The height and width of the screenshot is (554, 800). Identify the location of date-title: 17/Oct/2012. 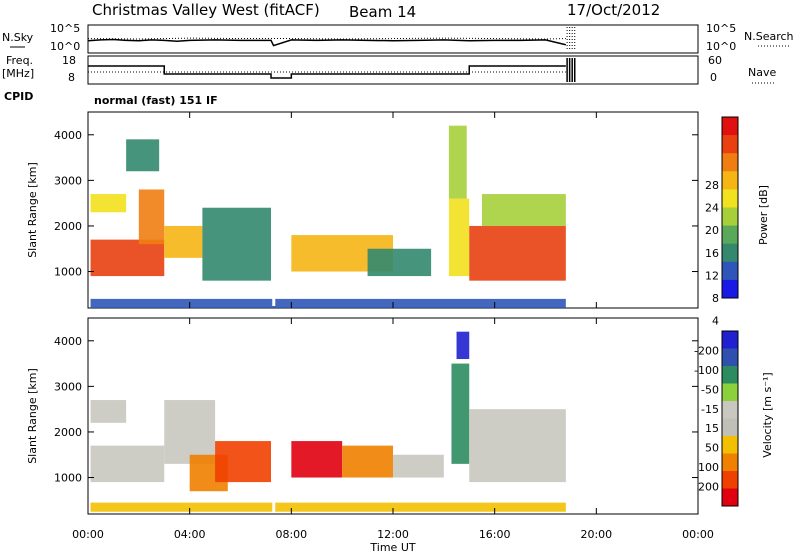
(613, 10).